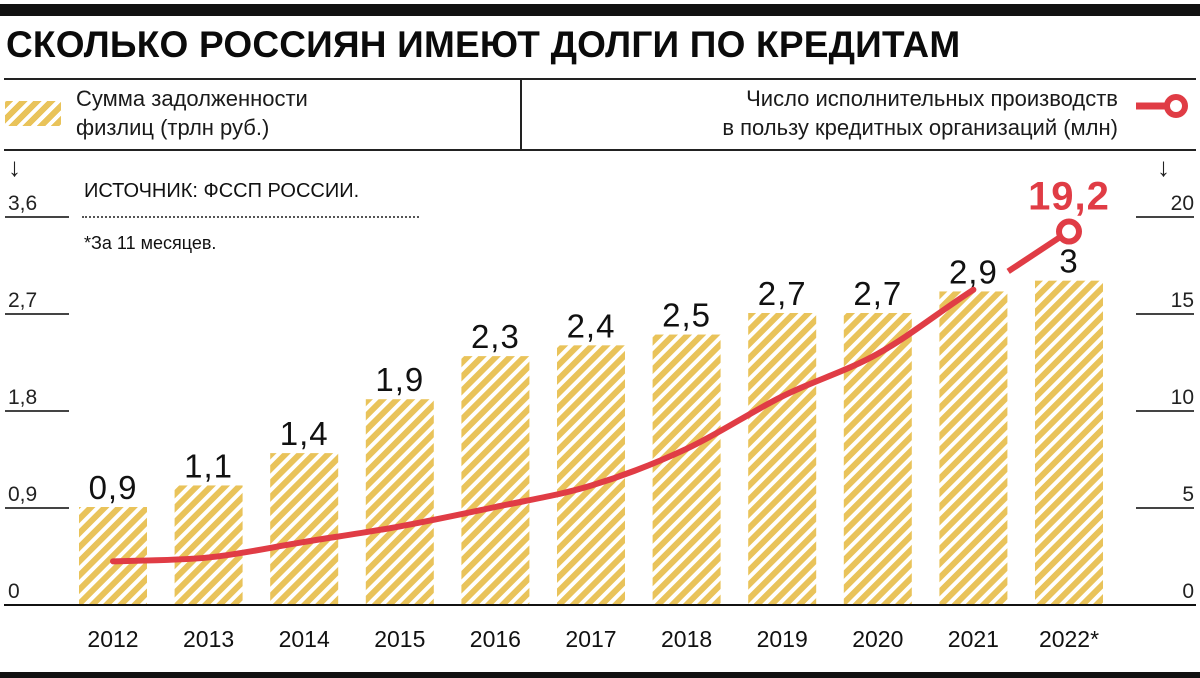 The height and width of the screenshot is (678, 1200). Describe the element at coordinates (304, 528) in the screenshot. I see `bar-2014` at that location.